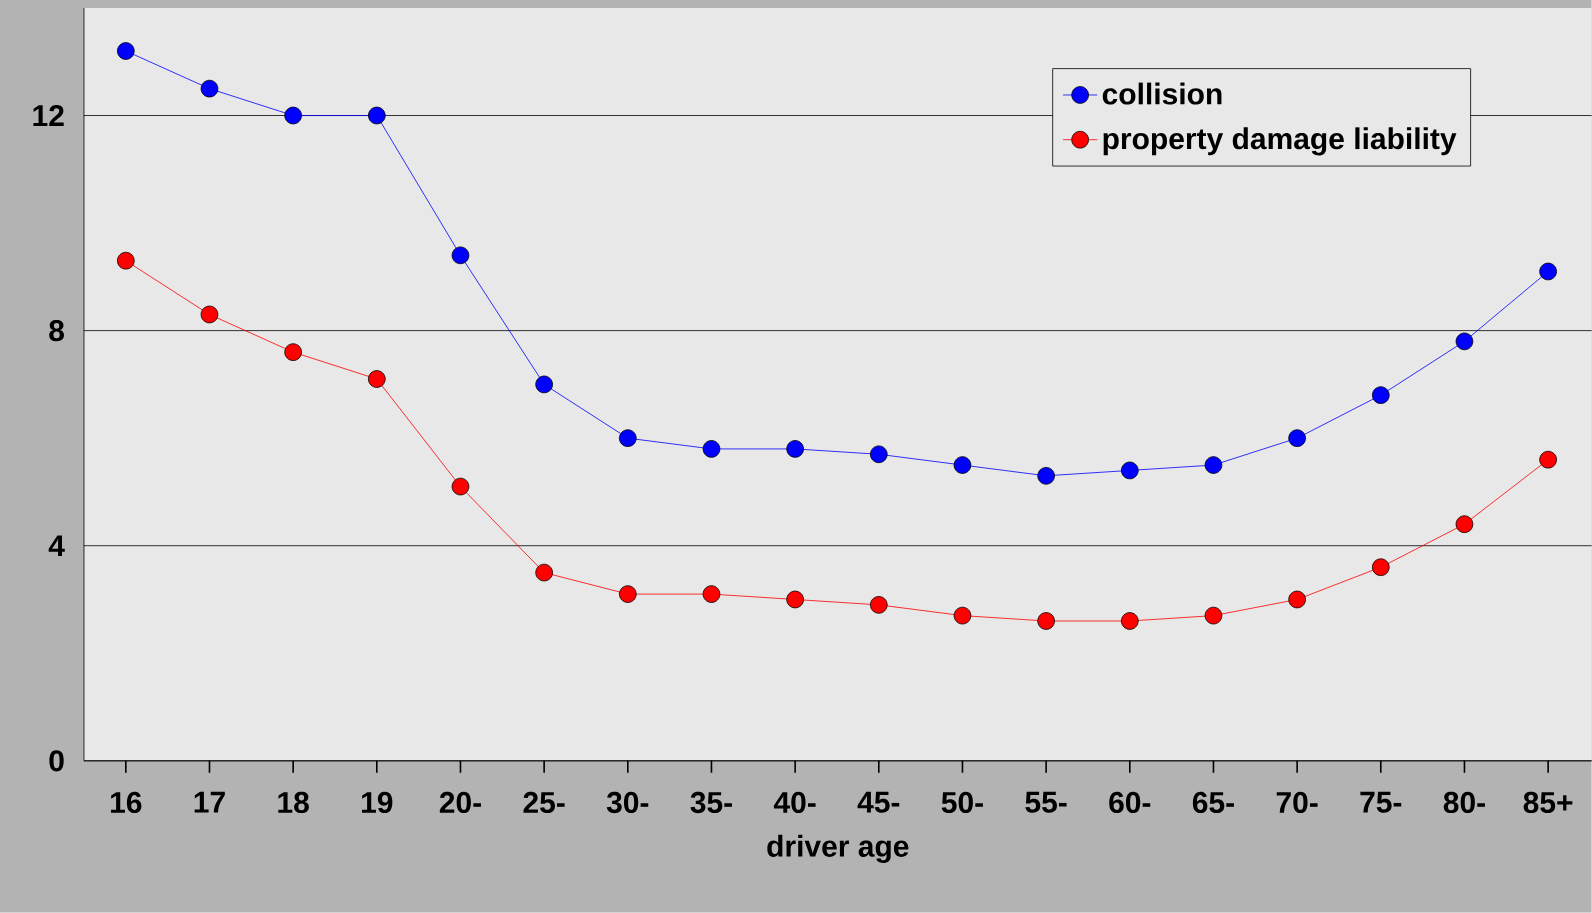 The width and height of the screenshot is (1592, 913). Describe the element at coordinates (962, 802) in the screenshot. I see `x-tick-label: 50-` at that location.